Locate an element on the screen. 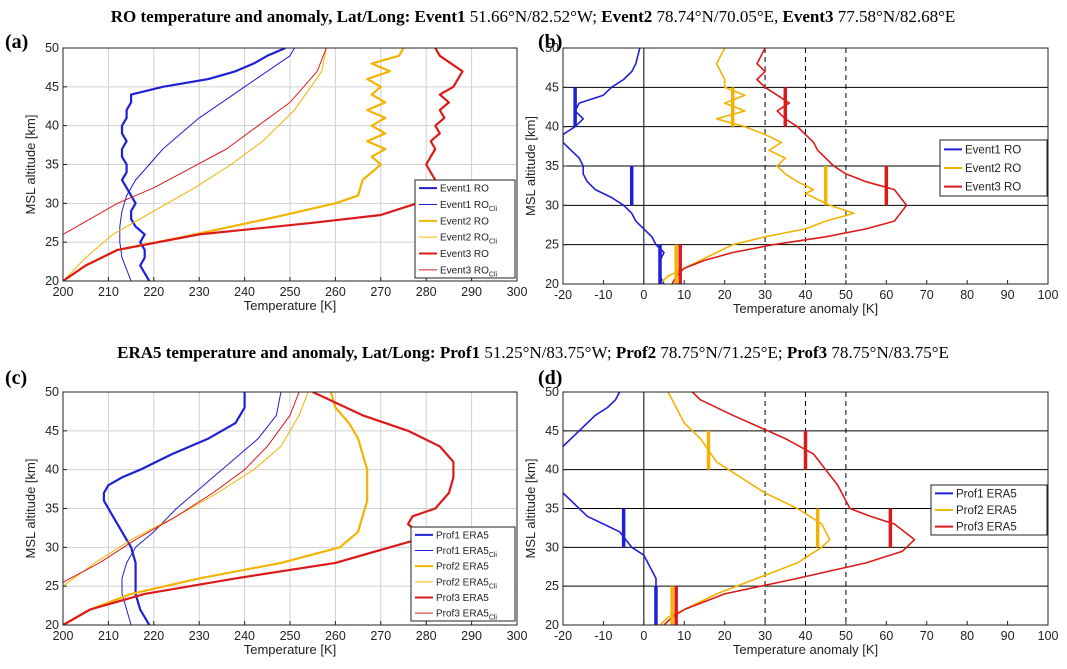  legend-entry: Event3 ROCli is located at coordinates (469, 271).